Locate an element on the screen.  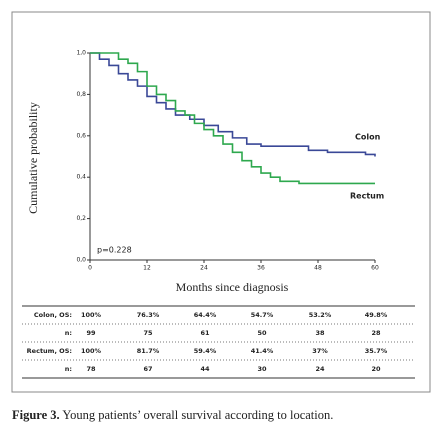
y-tick-label: 0,6 is located at coordinates (81, 135).